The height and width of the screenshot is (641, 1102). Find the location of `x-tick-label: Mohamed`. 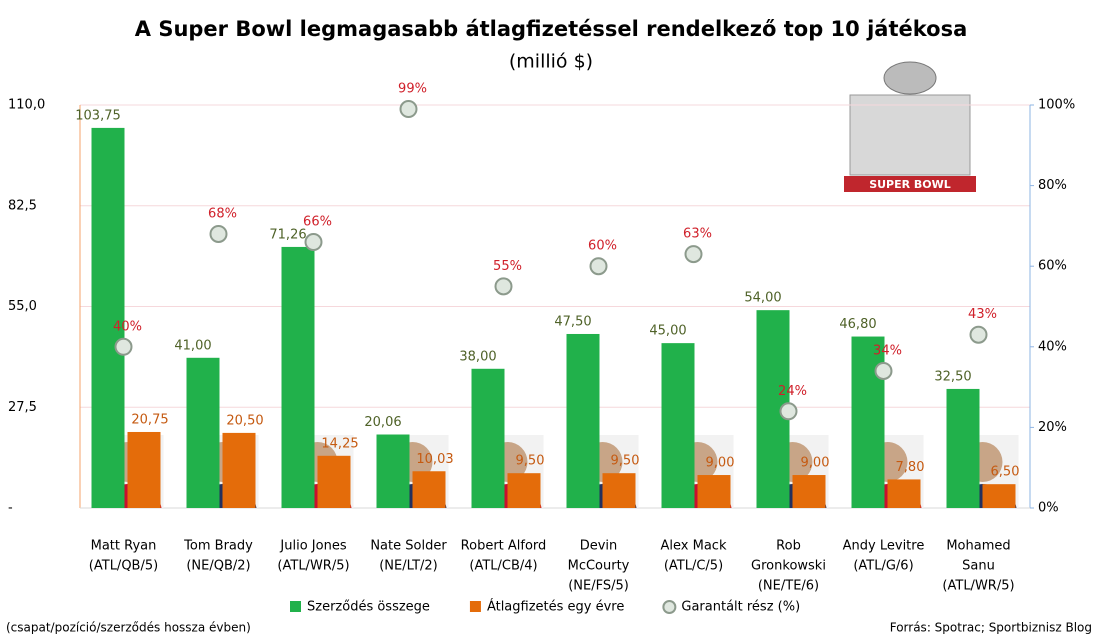

x-tick-label: Mohamed is located at coordinates (978, 546).